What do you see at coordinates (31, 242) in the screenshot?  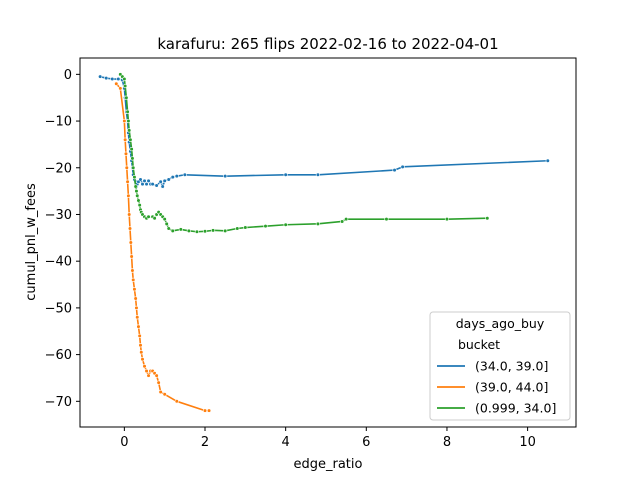 I see `y-axis-label: cumul_pnl_w_fees` at bounding box center [31, 242].